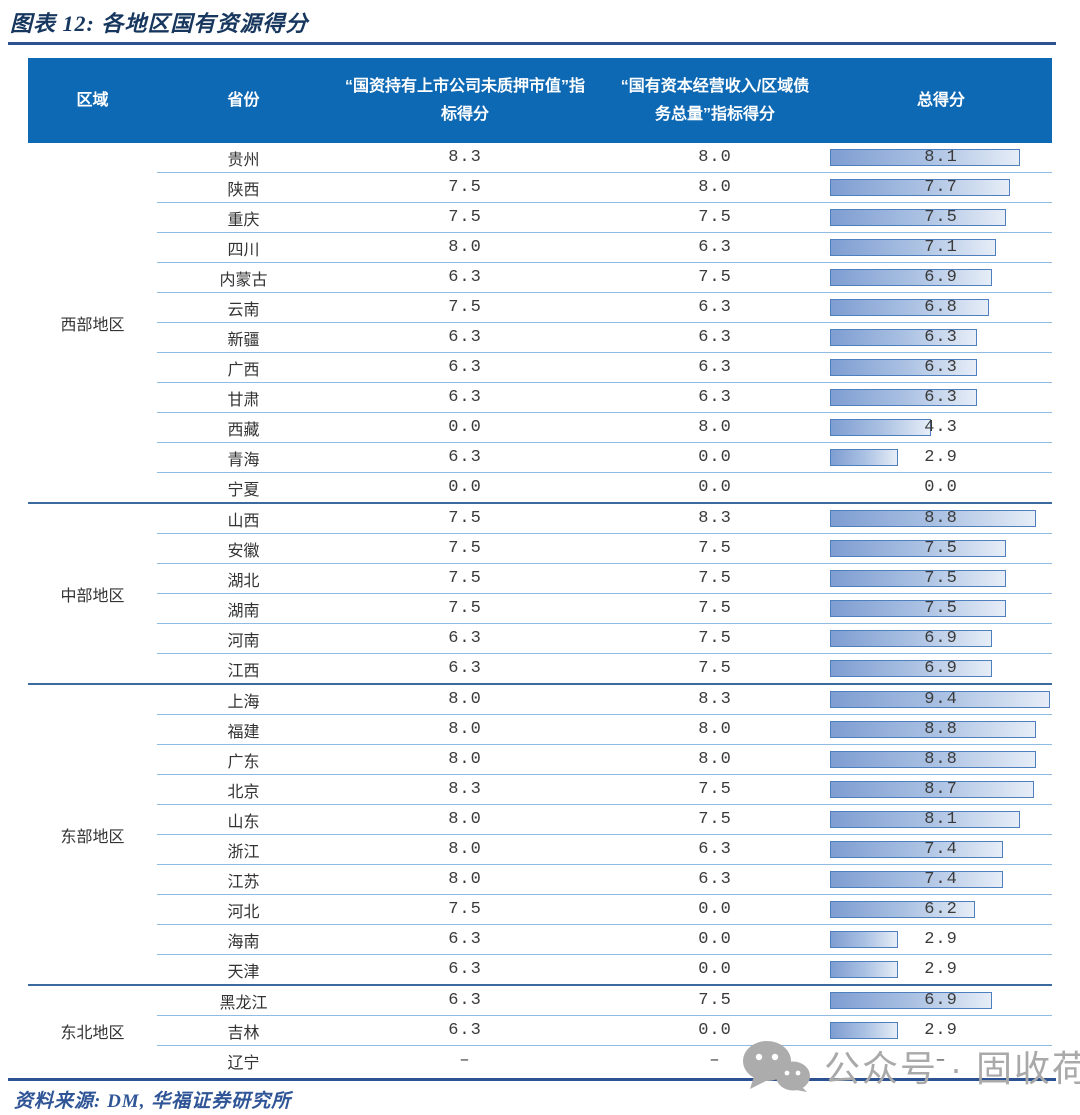 Image resolution: width=1080 pixels, height=1115 pixels. Describe the element at coordinates (243, 611) in the screenshot. I see `province-cell: 湖南` at that location.